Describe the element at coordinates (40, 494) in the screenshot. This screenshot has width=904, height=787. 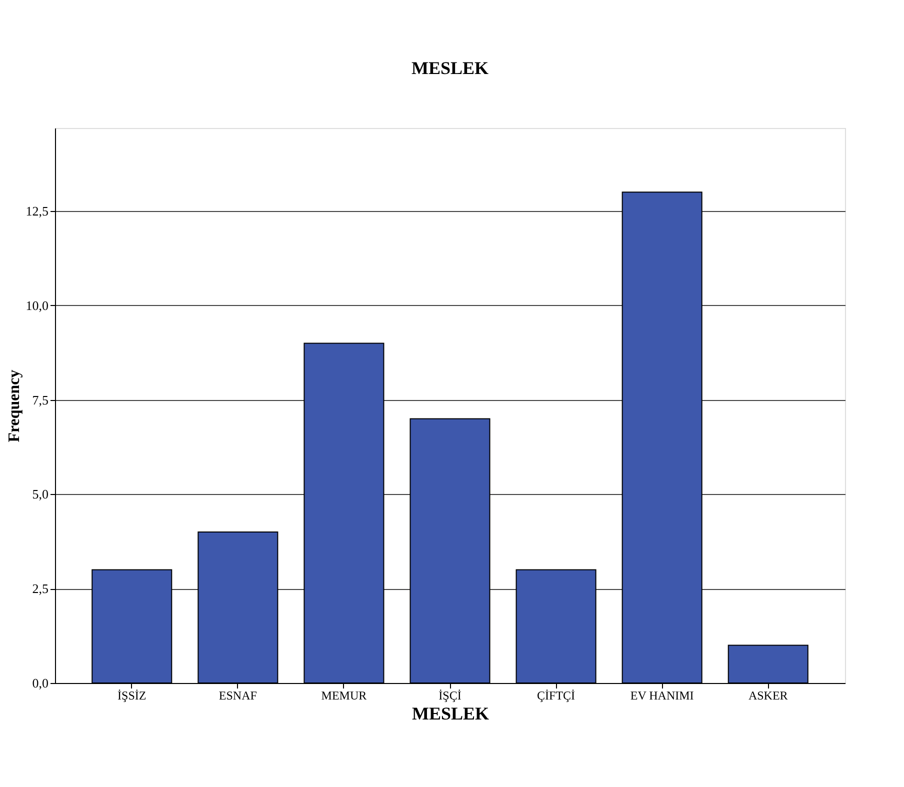
I see `y-tick-label: 5,0` at that location.